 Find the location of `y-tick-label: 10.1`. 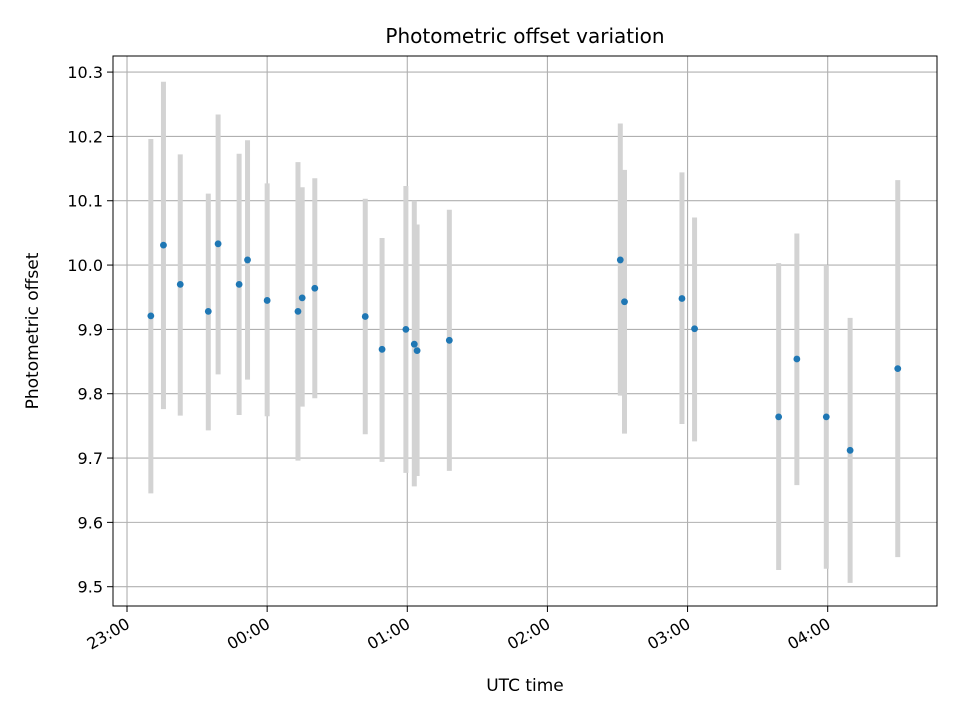

y-tick-label: 10.1 is located at coordinates (85, 201).